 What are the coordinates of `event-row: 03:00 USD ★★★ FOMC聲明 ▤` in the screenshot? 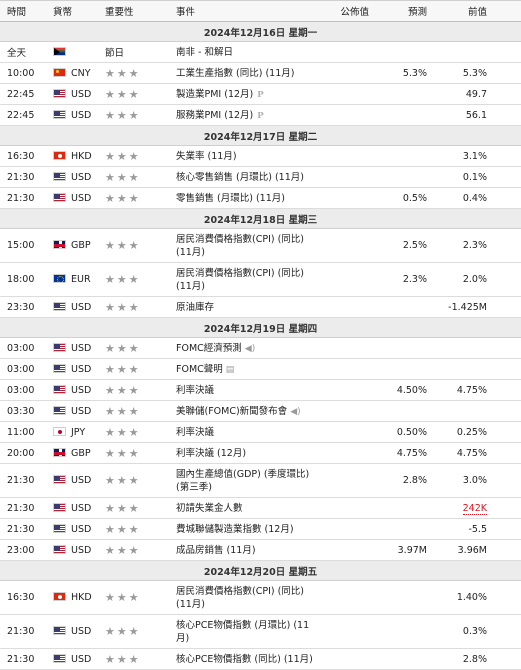 It's located at (260, 369).